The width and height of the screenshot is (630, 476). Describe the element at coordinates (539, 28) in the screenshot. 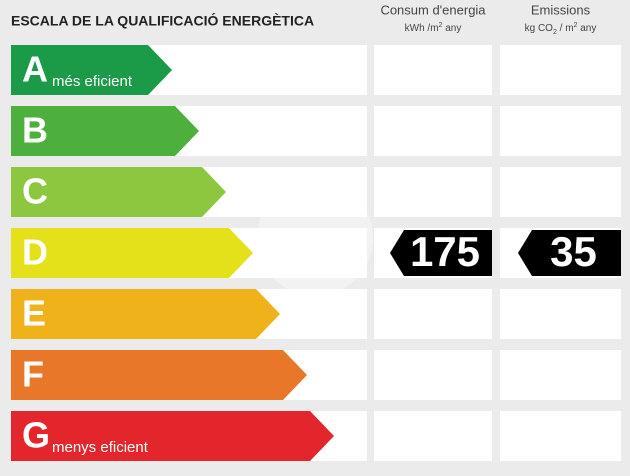

I see `unit-part: kg CO` at that location.